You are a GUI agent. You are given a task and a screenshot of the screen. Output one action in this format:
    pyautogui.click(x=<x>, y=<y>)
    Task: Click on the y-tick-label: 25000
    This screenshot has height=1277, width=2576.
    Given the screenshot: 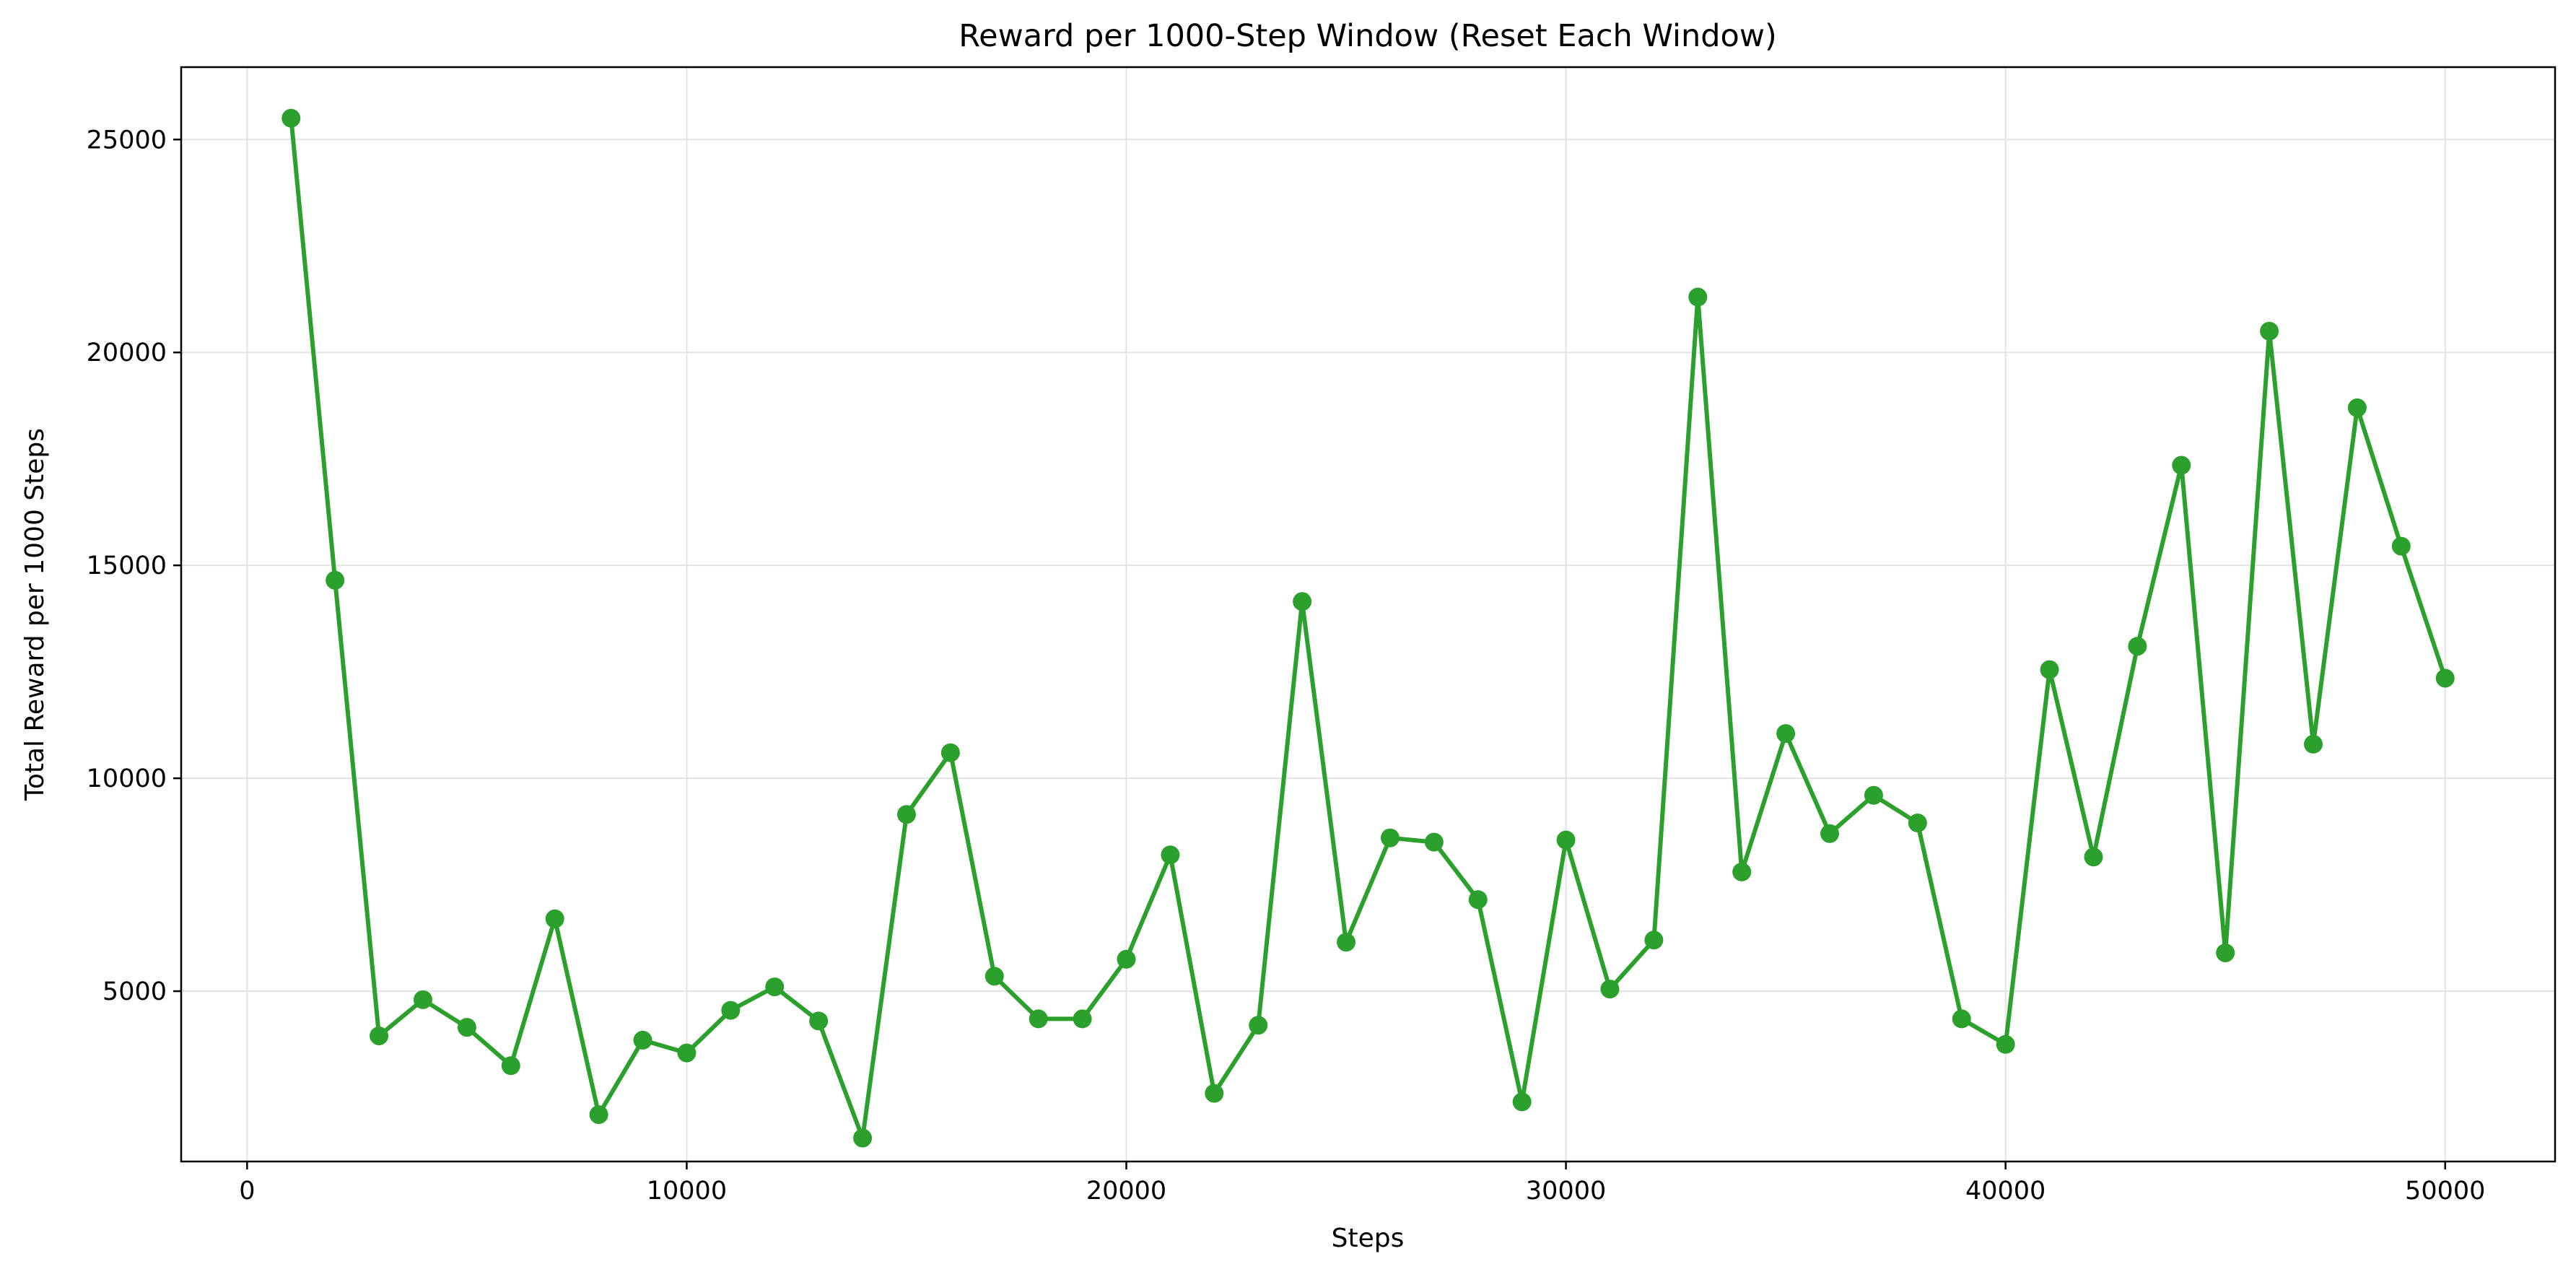 What is the action you would take?
    pyautogui.click(x=127, y=140)
    